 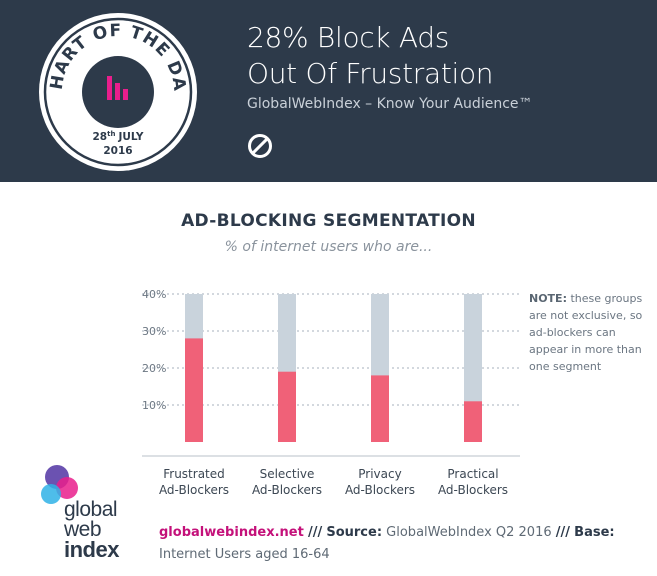 What do you see at coordinates (117, 136) in the screenshot?
I see `badge-date: 28th JULY` at bounding box center [117, 136].